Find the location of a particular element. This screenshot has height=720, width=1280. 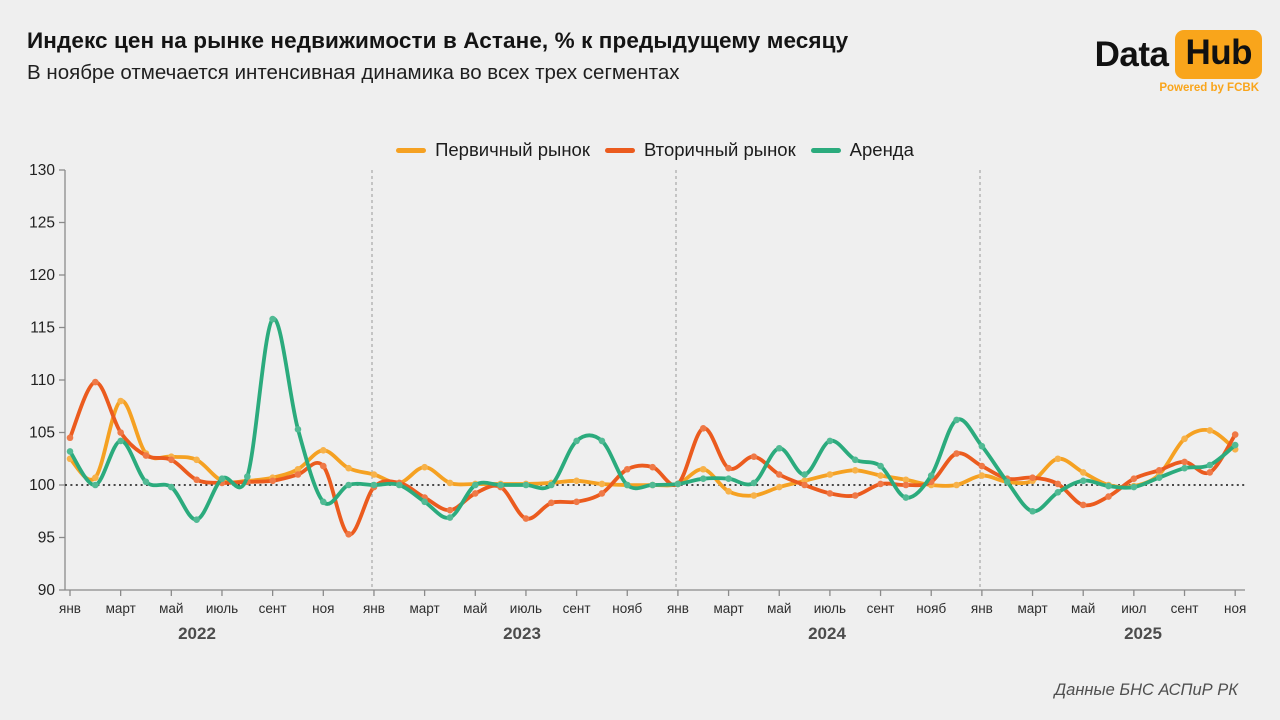

chart-legend: Первичный рынок Вторичный рынок Аренда is located at coordinates (655, 150).